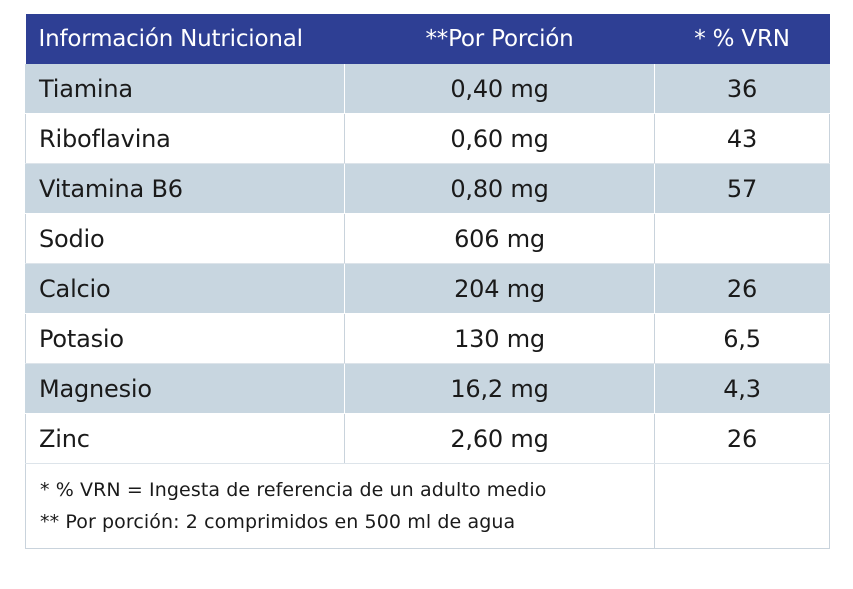 The height and width of the screenshot is (589, 853). Describe the element at coordinates (185, 138) in the screenshot. I see `nutrient-name: Riboflavina` at that location.